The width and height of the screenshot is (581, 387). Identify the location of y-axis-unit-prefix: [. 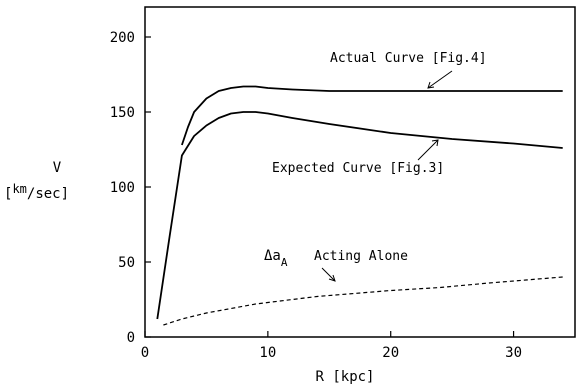
(8, 194).